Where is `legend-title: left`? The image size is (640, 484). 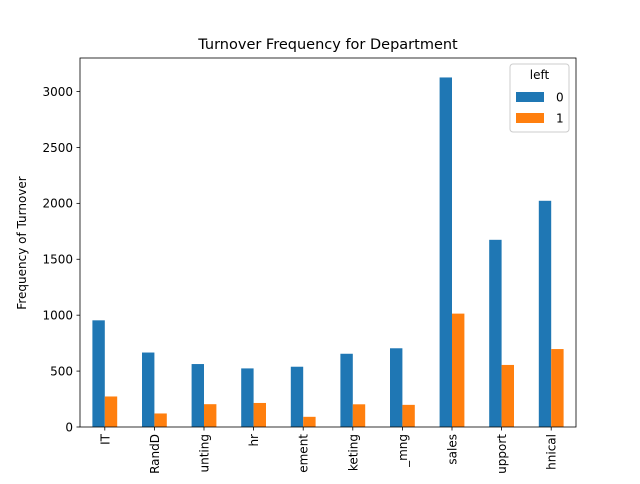
legend-title: left is located at coordinates (540, 75).